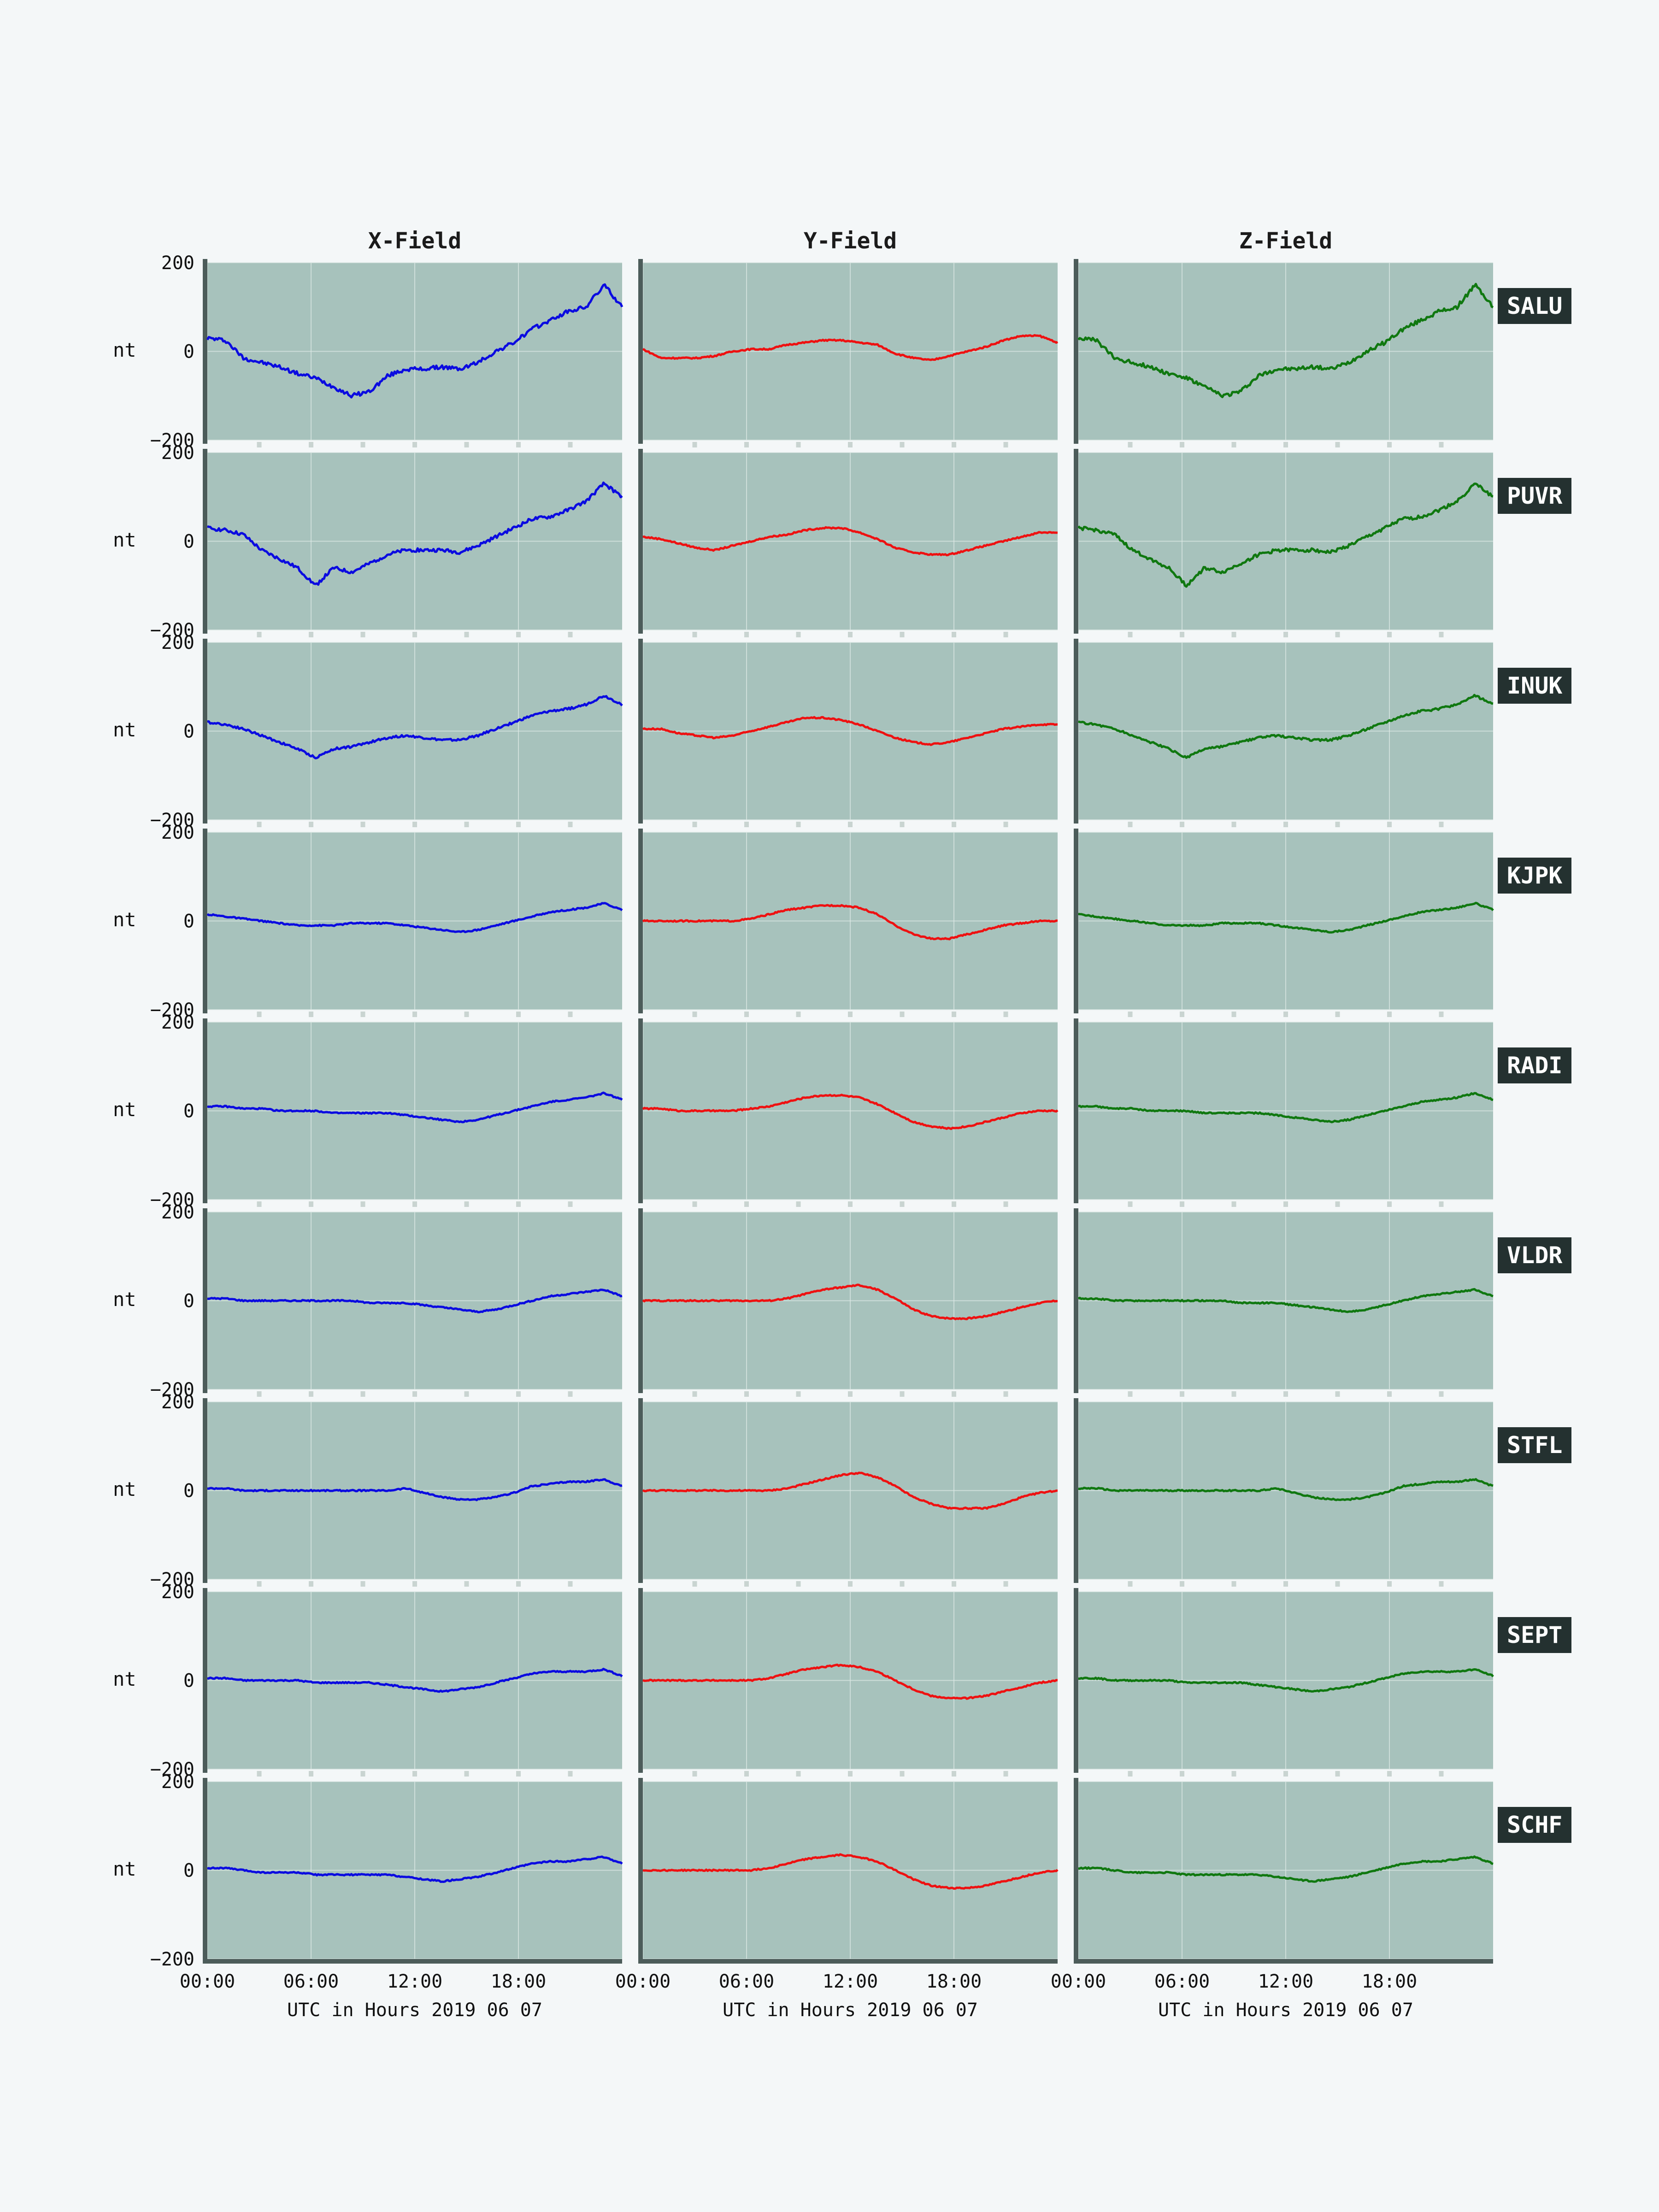 The image size is (1659, 2212). I want to click on axis-spine-bottom, so click(412, 1961).